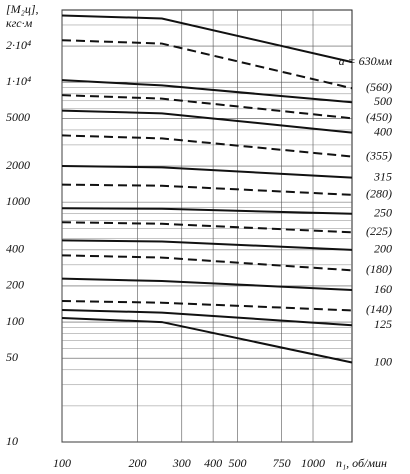 The width and height of the screenshot is (410, 474). What do you see at coordinates (237, 463) in the screenshot?
I see `x-tick-label: 500` at bounding box center [237, 463].